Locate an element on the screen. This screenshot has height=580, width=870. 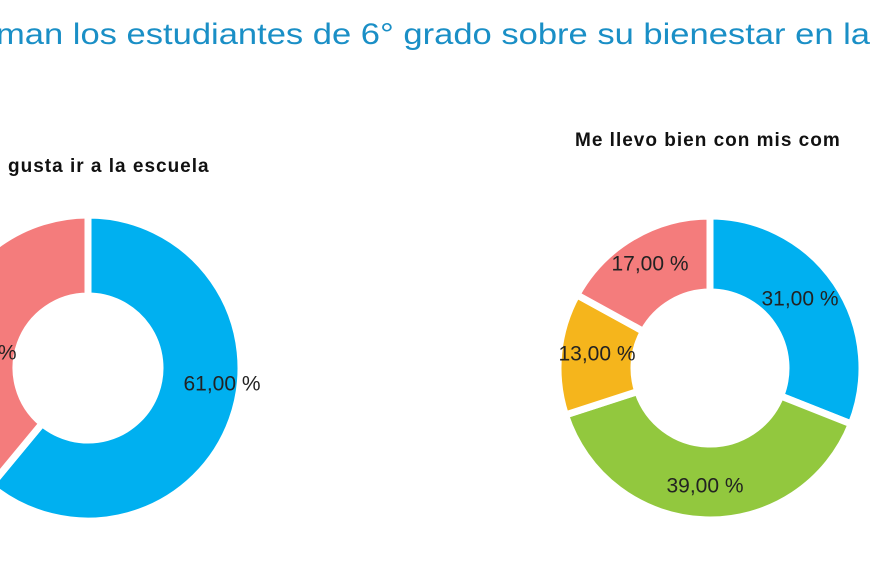
data-label: 61,00 % is located at coordinates (221, 384).